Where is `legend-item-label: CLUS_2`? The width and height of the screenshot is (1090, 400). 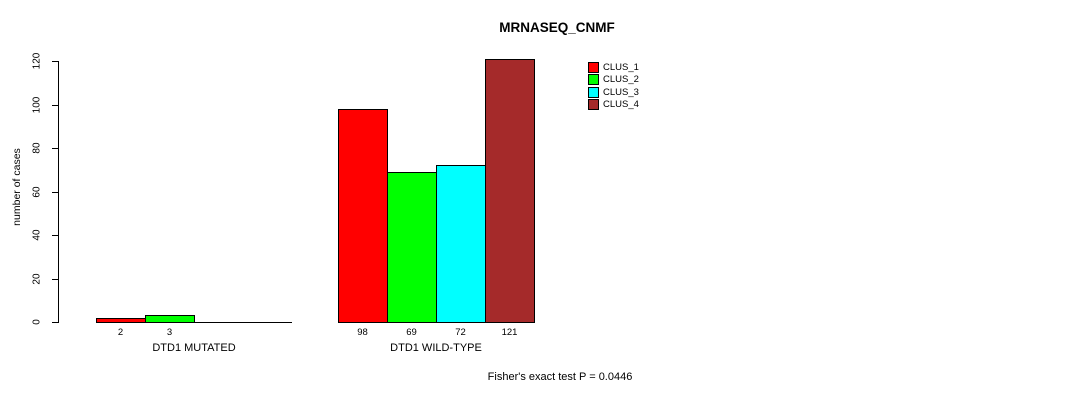
legend-item-label: CLUS_2 is located at coordinates (621, 80).